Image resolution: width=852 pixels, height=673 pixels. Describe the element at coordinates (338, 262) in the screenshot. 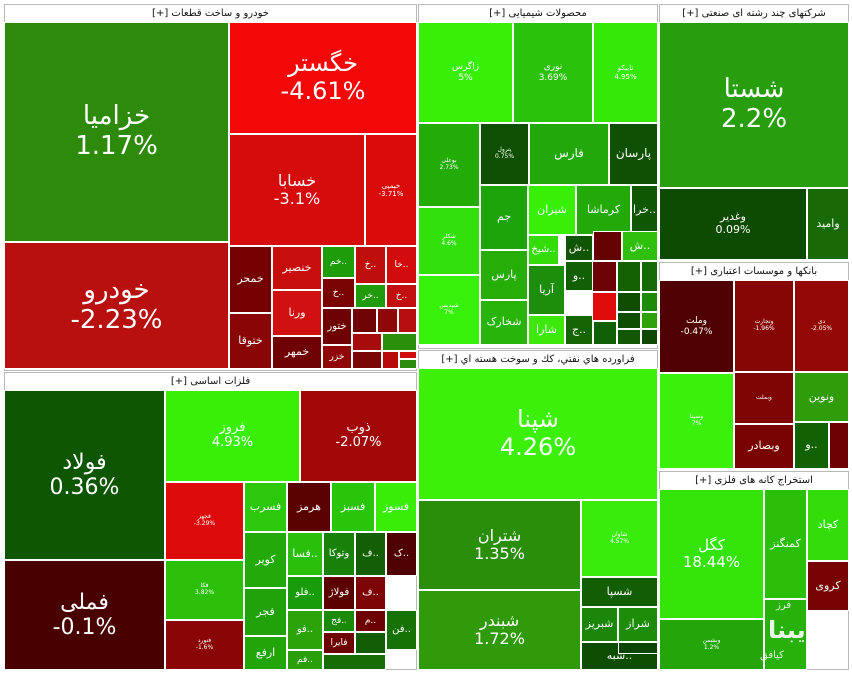

I see `tile-auto-10: خم..` at that location.